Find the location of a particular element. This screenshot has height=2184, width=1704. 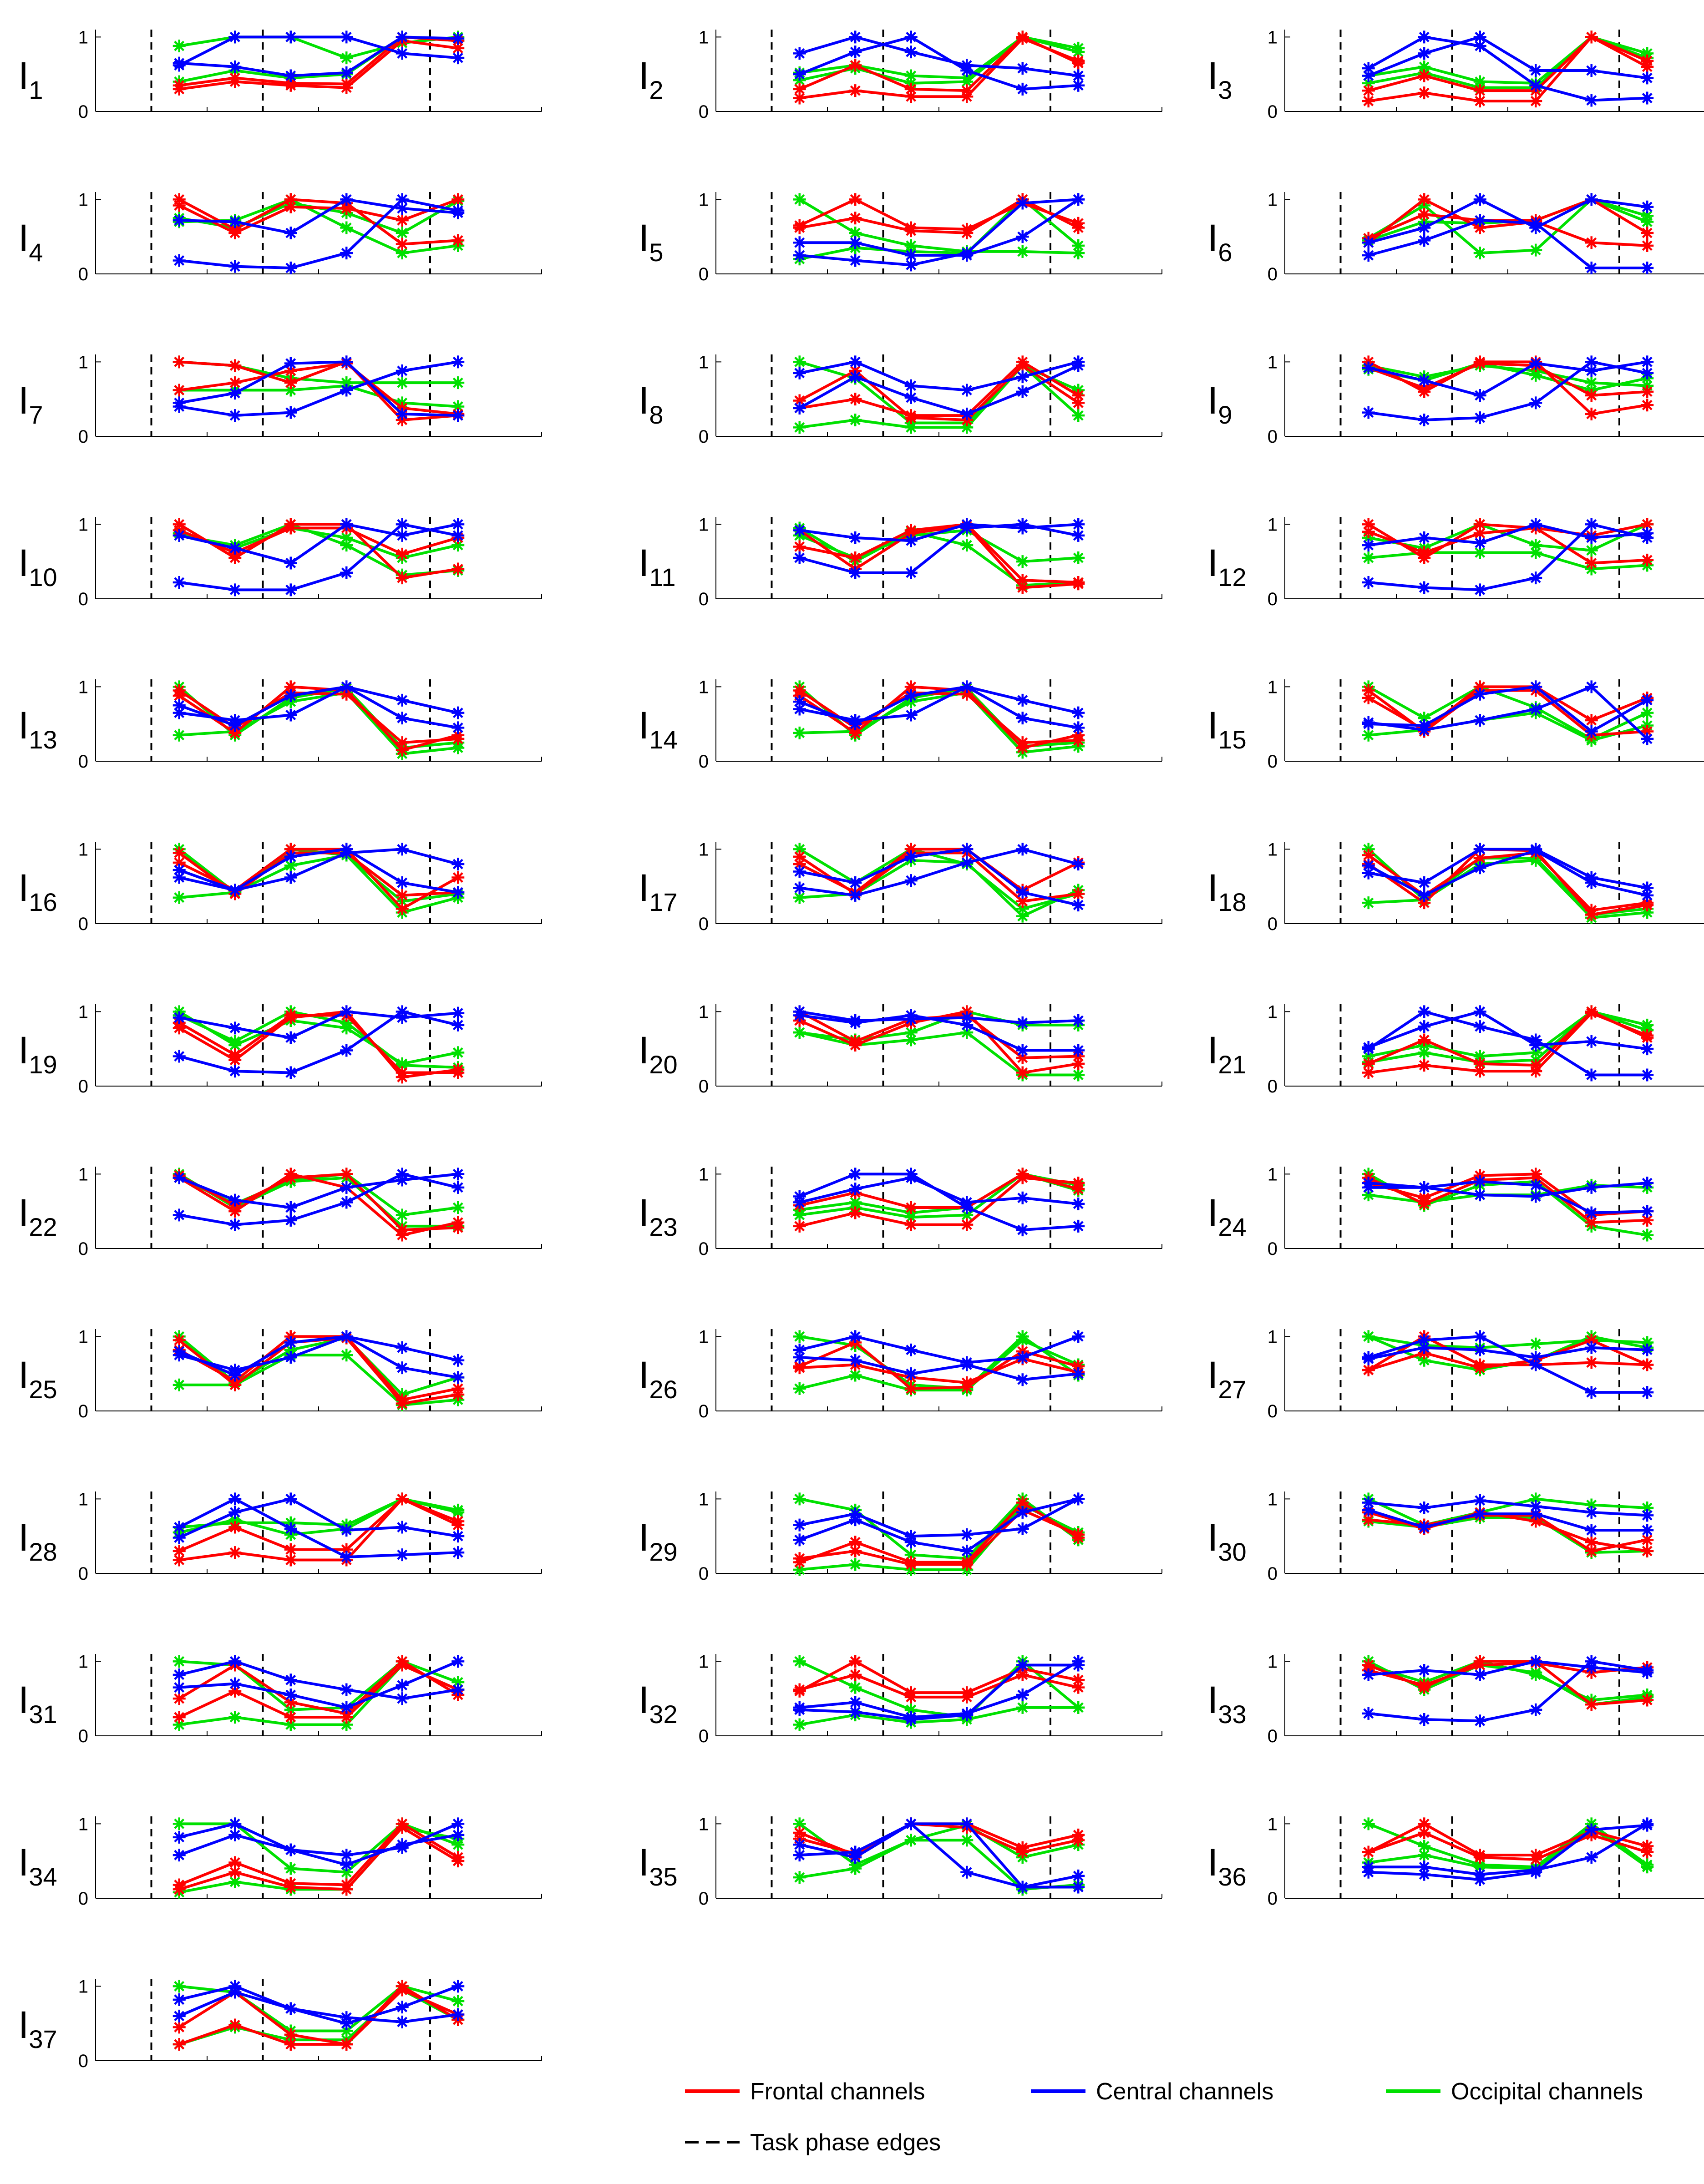

panel-31: 0 1 I31 is located at coordinates (280, 1699).